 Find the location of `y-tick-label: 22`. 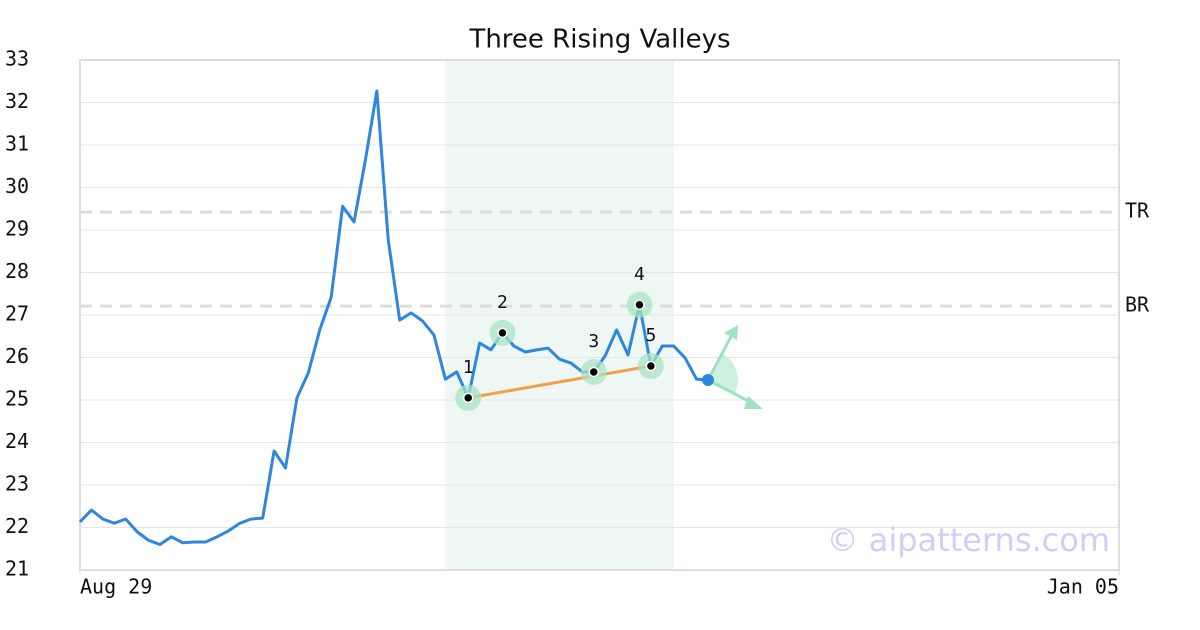

y-tick-label: 22 is located at coordinates (17, 526).